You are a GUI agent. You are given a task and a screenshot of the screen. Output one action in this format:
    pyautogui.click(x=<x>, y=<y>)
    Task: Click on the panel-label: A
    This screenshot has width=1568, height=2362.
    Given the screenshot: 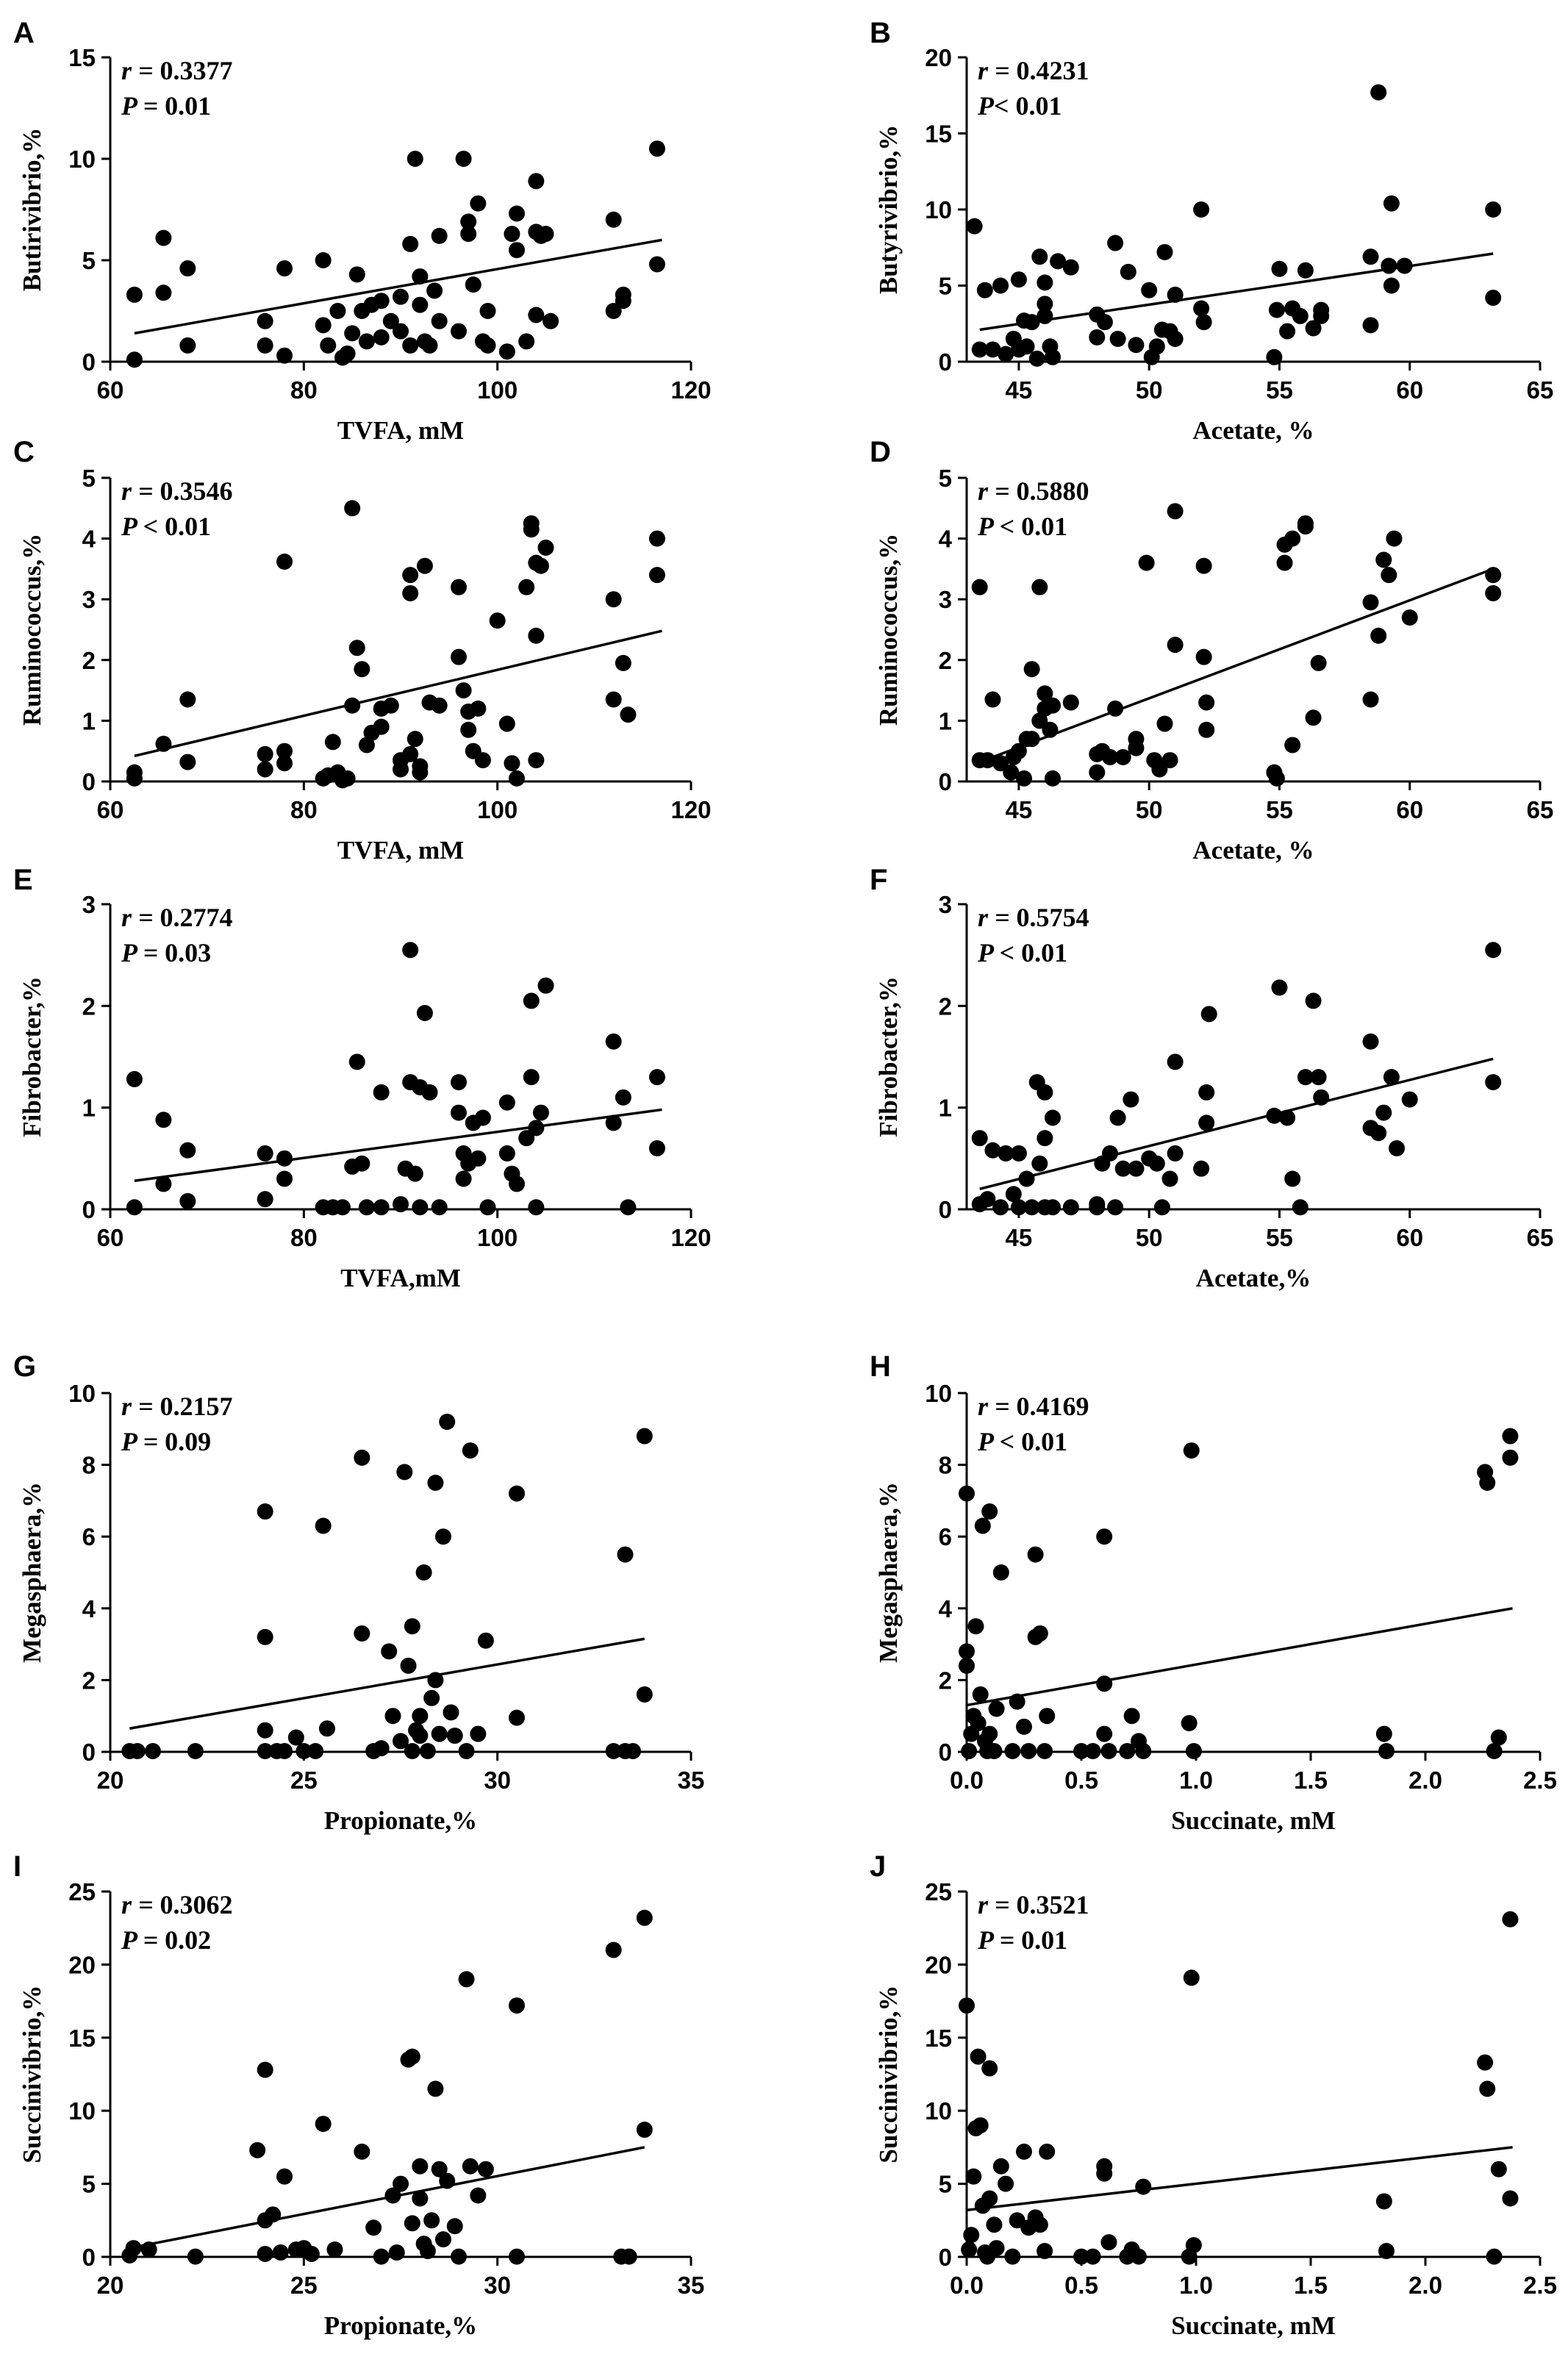 What is the action you would take?
    pyautogui.click(x=24, y=33)
    